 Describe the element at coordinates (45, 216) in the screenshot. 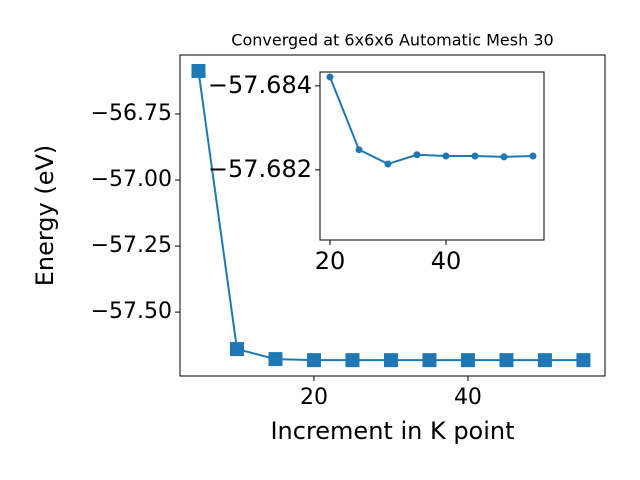

I see `y-axis-label: Energy (eV)` at that location.